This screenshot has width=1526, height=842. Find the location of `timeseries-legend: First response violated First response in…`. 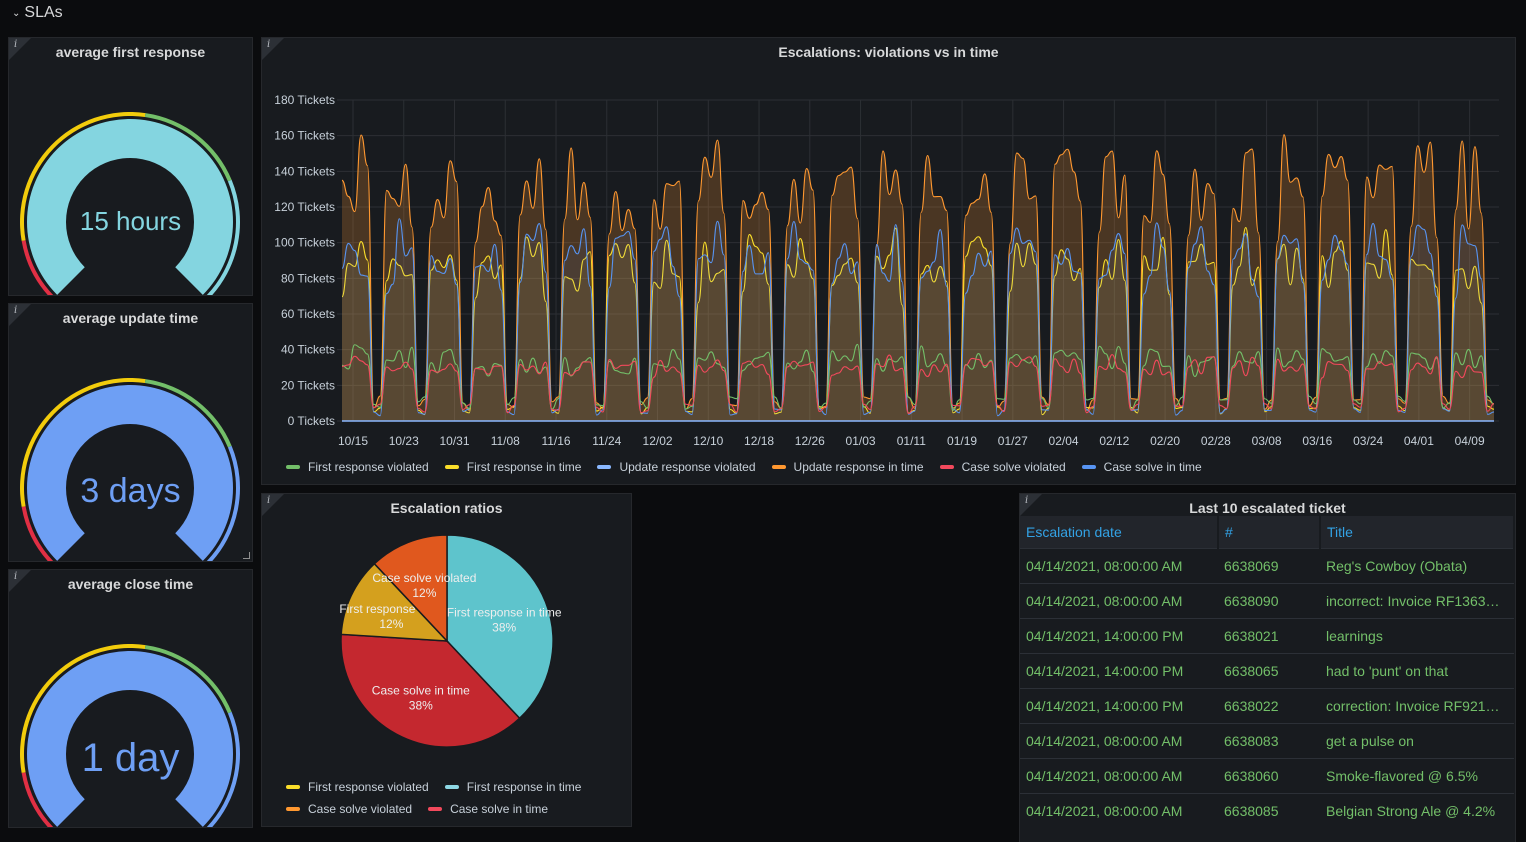

timeseries-legend: First response violated First response in… is located at coordinates (752, 467).